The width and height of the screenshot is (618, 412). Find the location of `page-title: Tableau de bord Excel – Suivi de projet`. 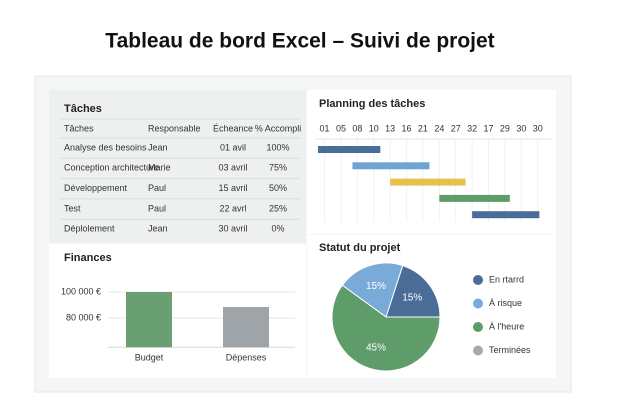

page-title: Tableau de bord Excel – Suivi de projet is located at coordinates (299, 41).